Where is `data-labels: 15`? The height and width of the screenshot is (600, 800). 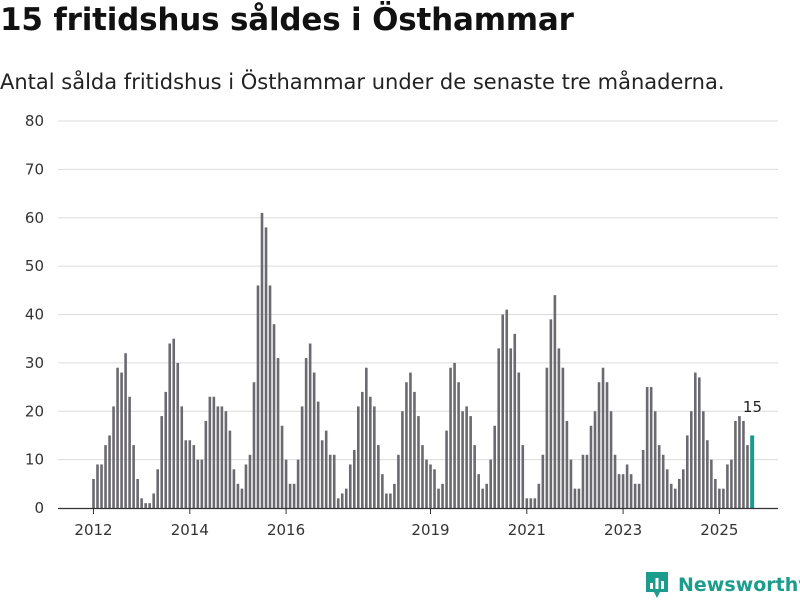
data-labels: 15 is located at coordinates (752, 407).